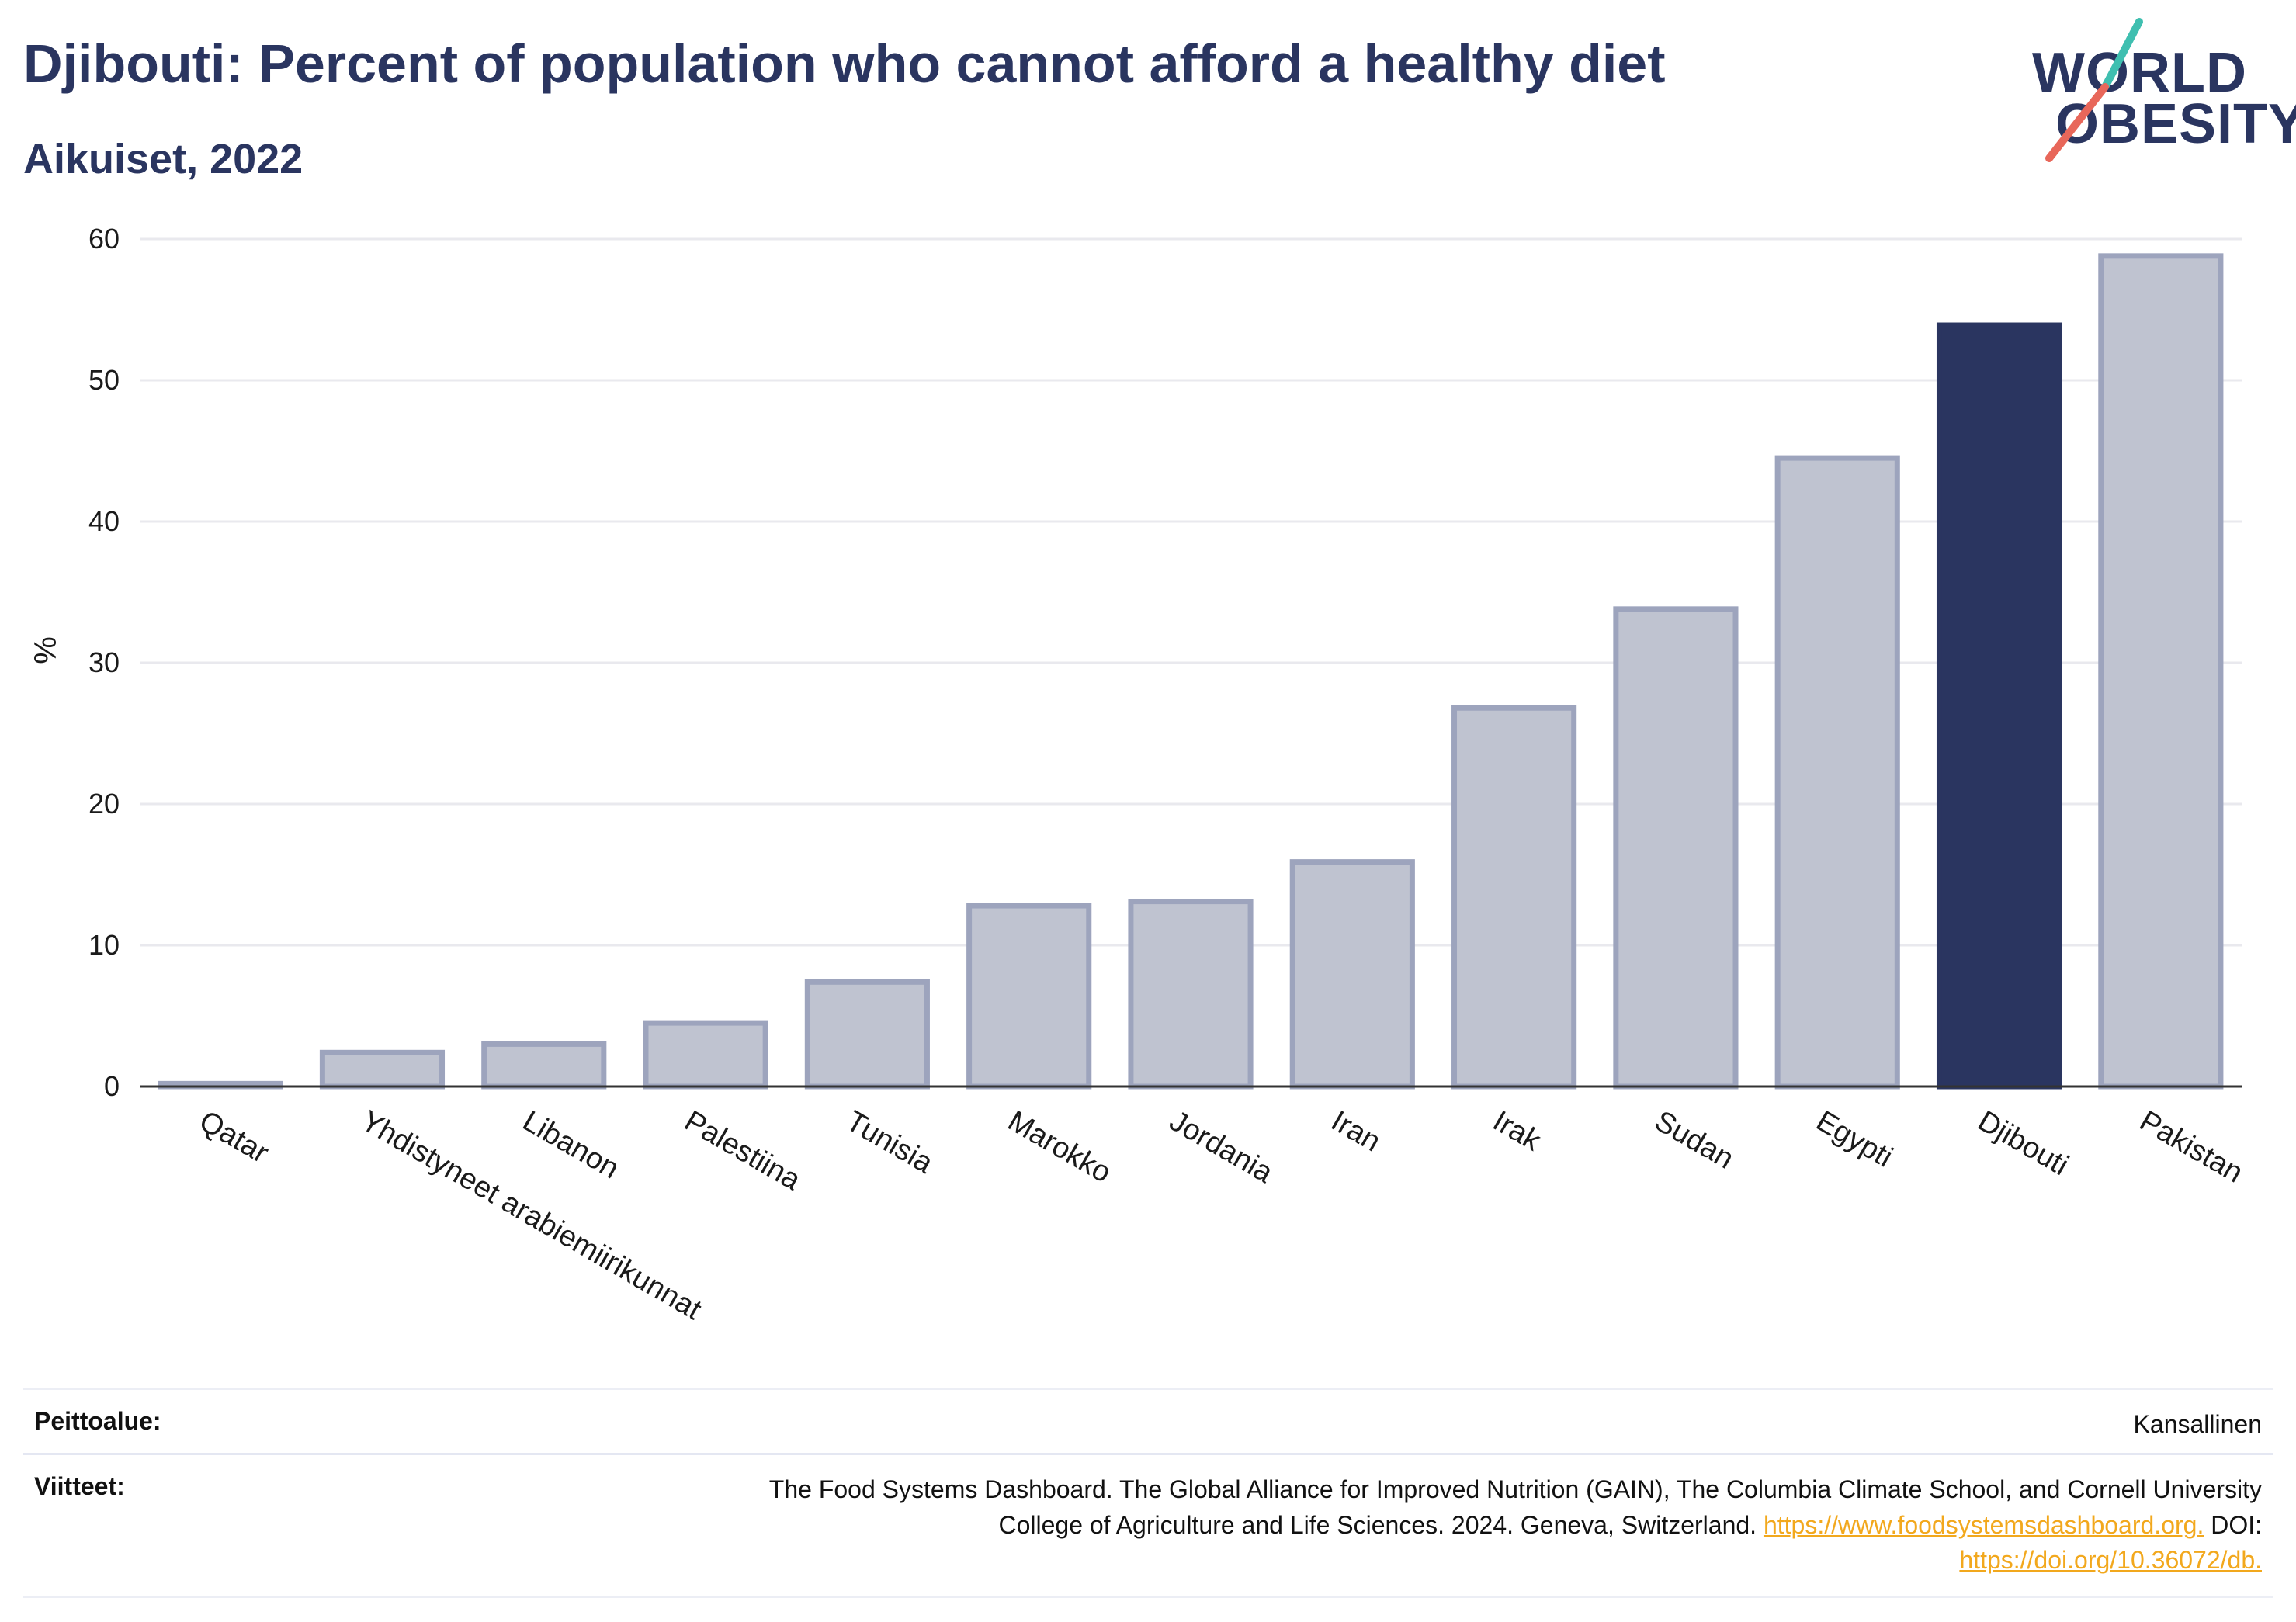  Describe the element at coordinates (104, 380) in the screenshot. I see `y-tick-label: 50` at that location.